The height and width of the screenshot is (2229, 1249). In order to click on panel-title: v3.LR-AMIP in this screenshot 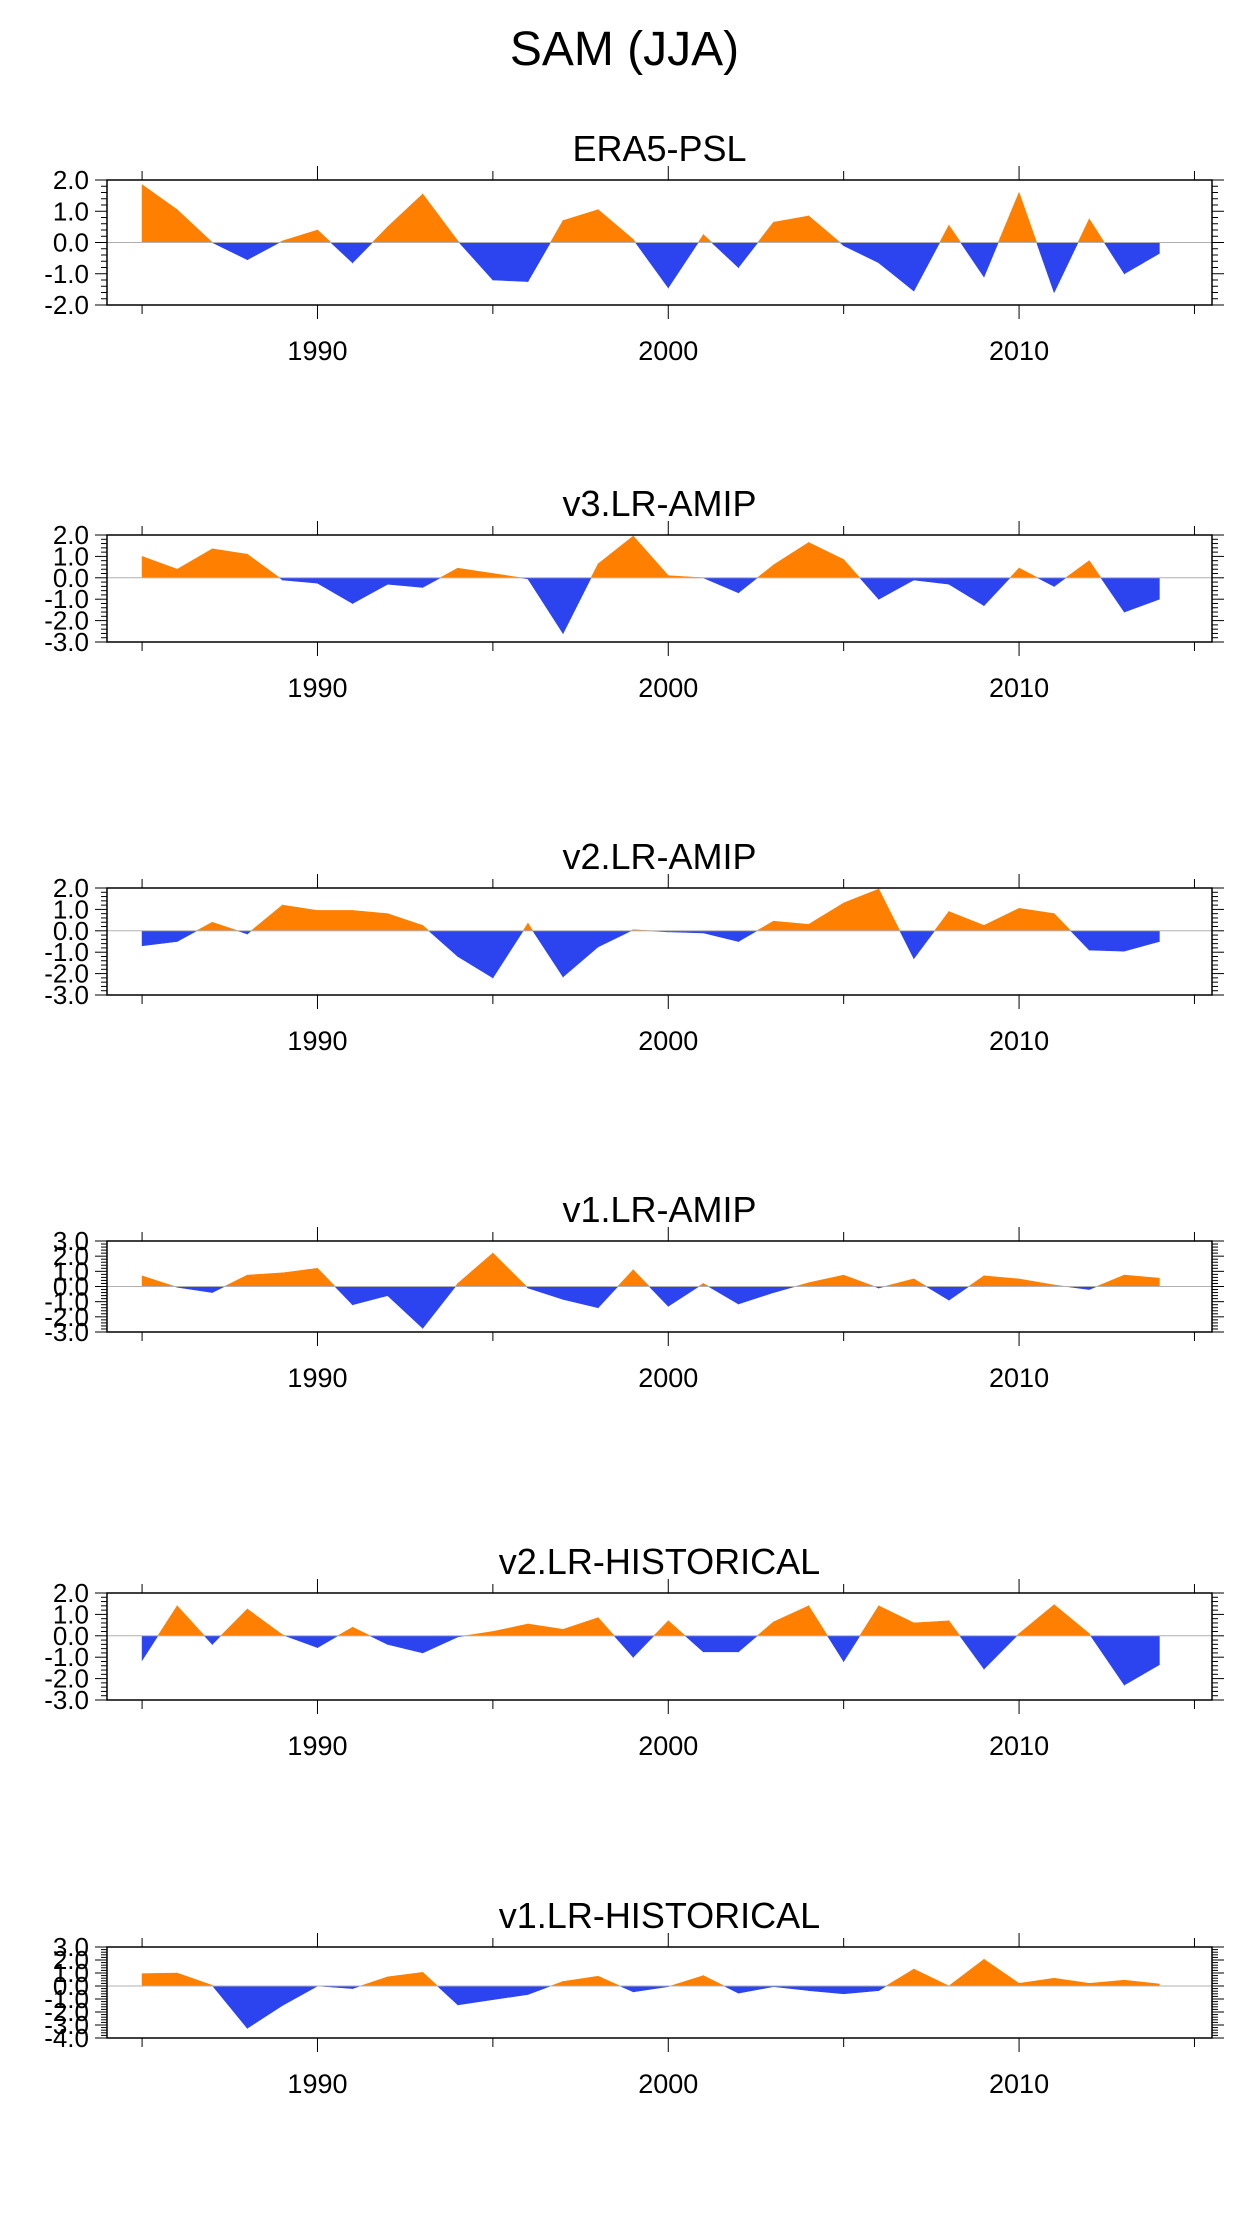, I will do `click(659, 503)`.